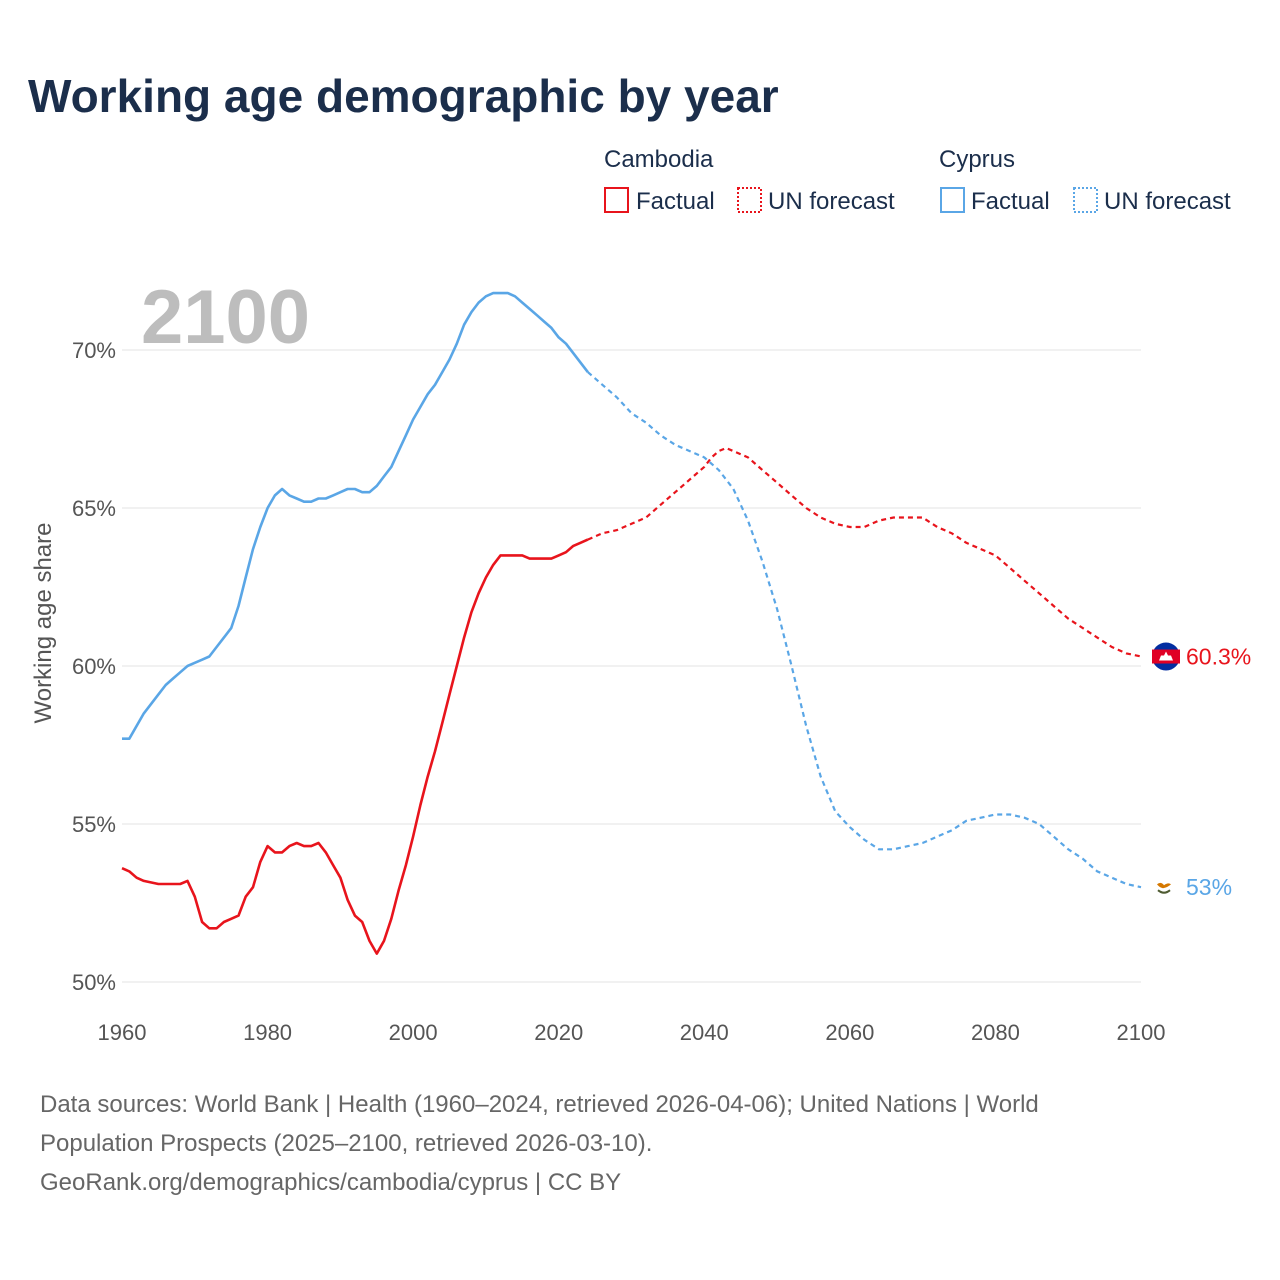 The height and width of the screenshot is (1280, 1280). I want to click on cambodia-factual-line, so click(355, 746).